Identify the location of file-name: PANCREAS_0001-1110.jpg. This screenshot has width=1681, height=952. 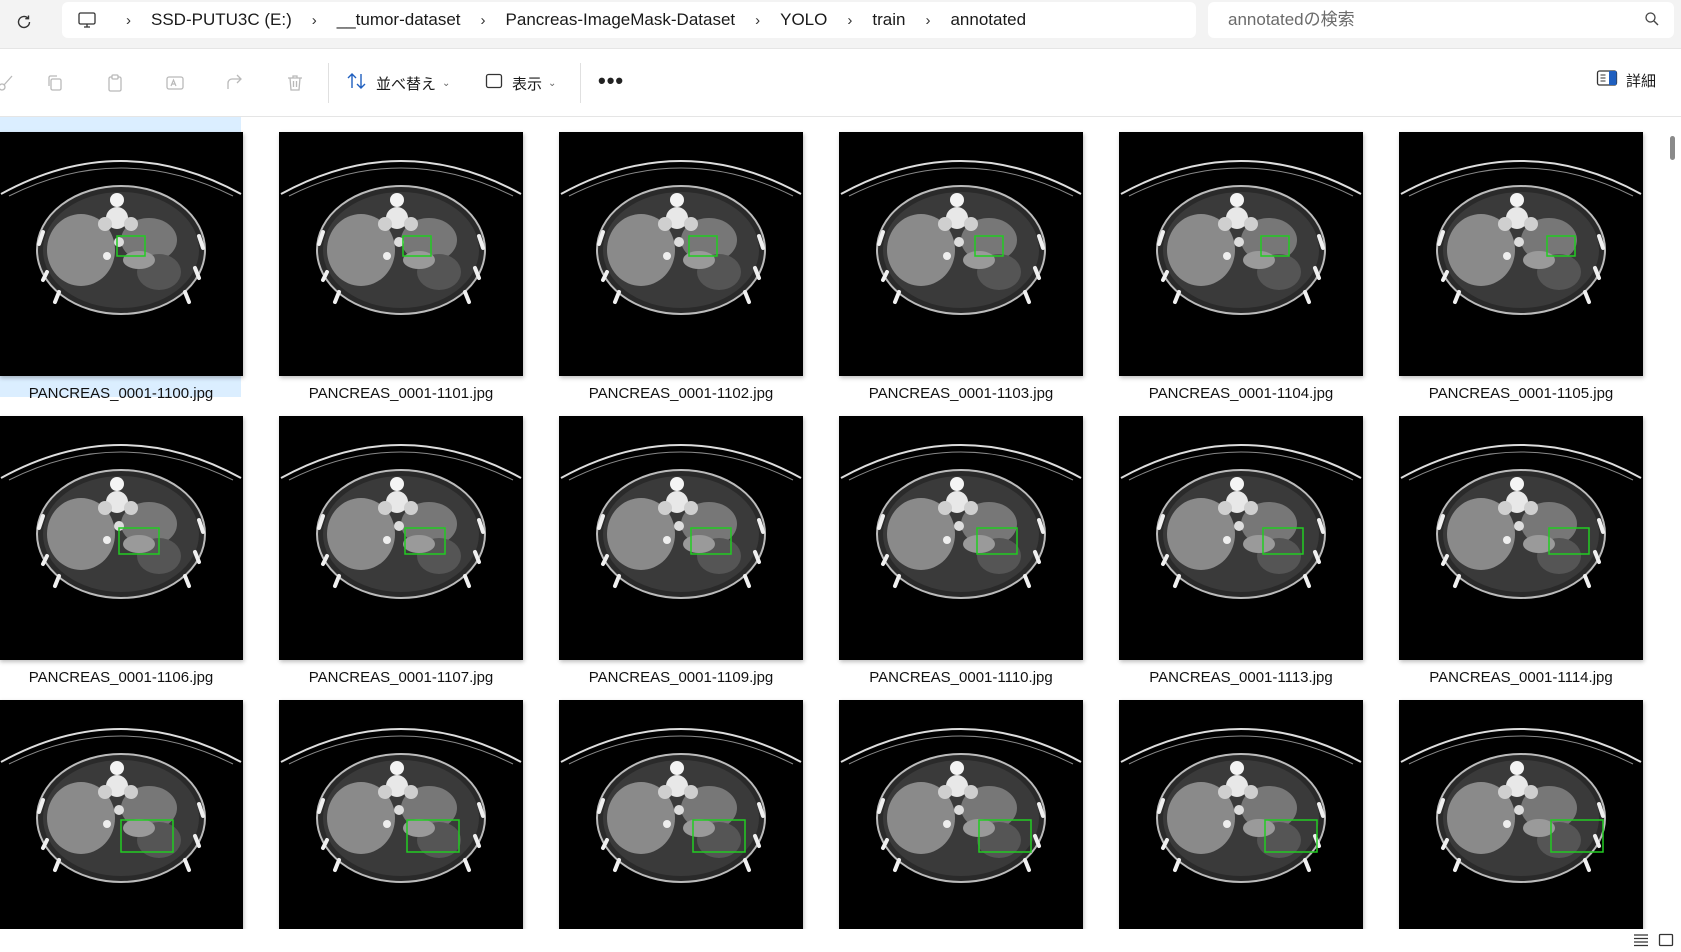
(961, 677).